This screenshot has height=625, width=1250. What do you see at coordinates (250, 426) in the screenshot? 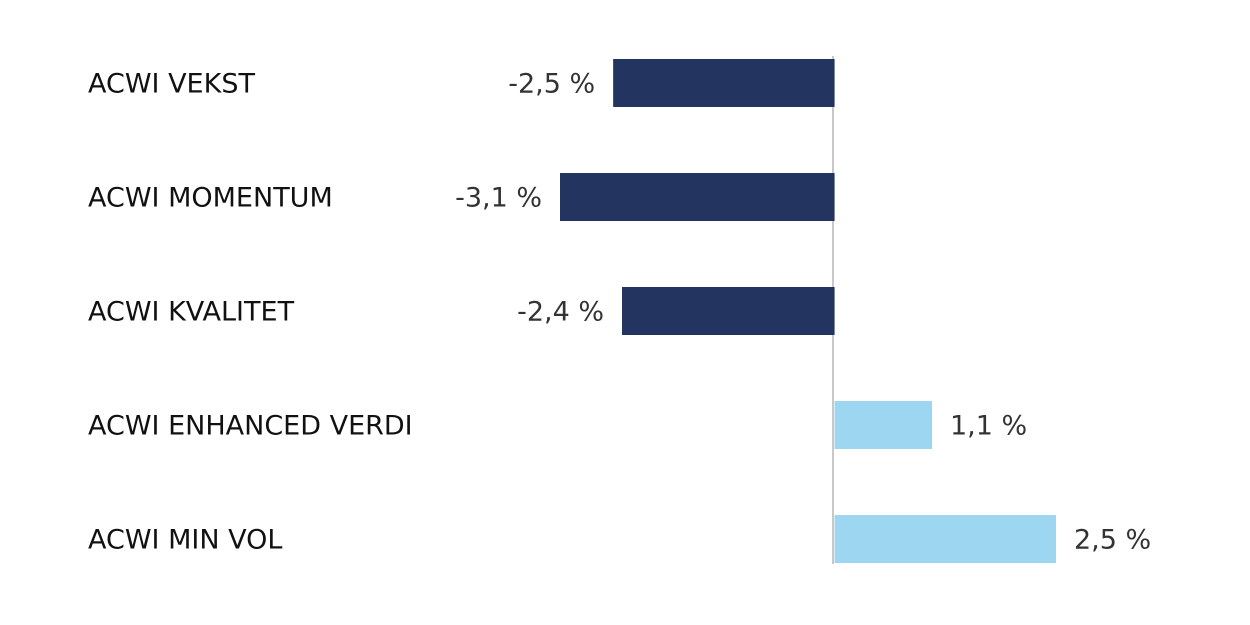
I see `category-label: ACWI ENHANCED VERDI` at bounding box center [250, 426].